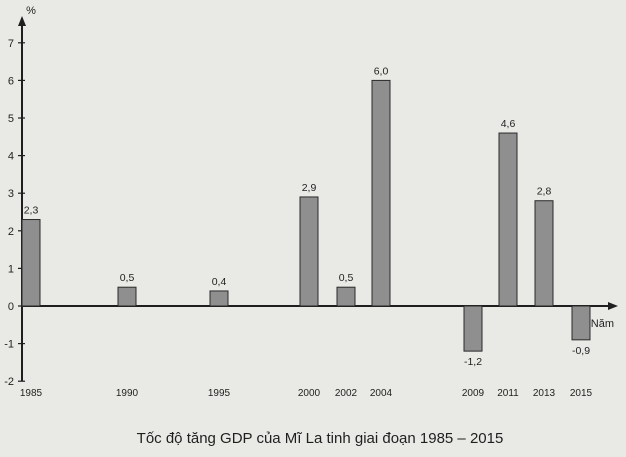 The width and height of the screenshot is (626, 457). I want to click on bar-1985, so click(31, 263).